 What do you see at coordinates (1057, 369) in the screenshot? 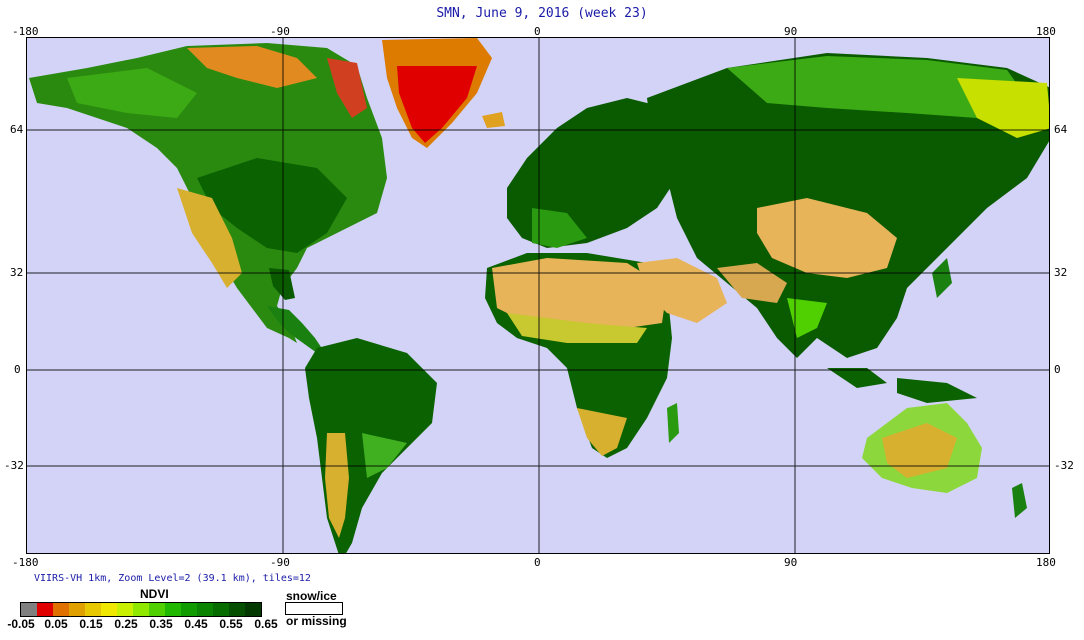
I see `right-lat-tick-3: 0` at bounding box center [1057, 369].